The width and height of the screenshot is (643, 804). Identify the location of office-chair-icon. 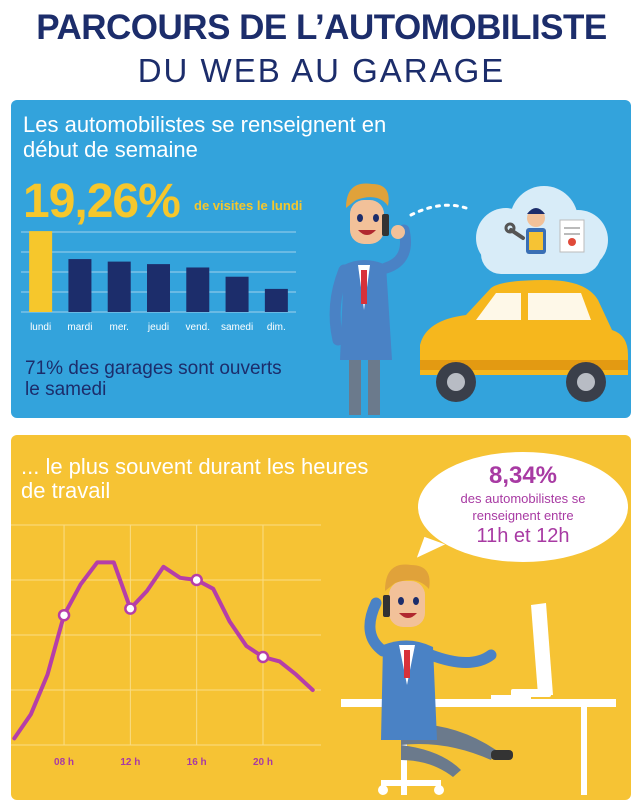
(411, 787).